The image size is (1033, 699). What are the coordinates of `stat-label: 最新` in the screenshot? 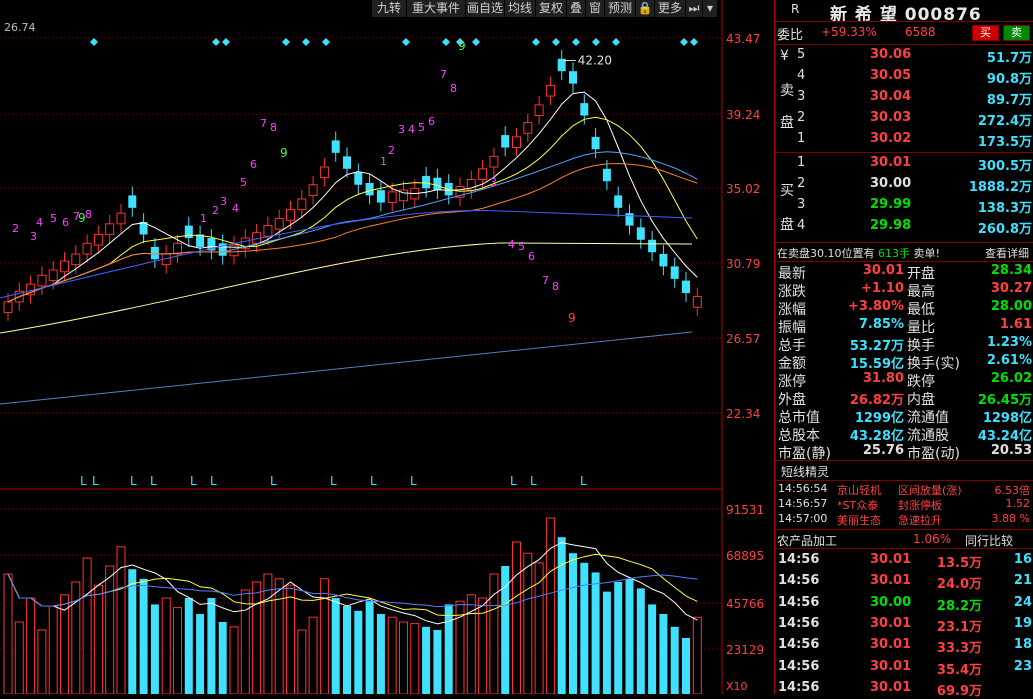 It's located at (792, 274).